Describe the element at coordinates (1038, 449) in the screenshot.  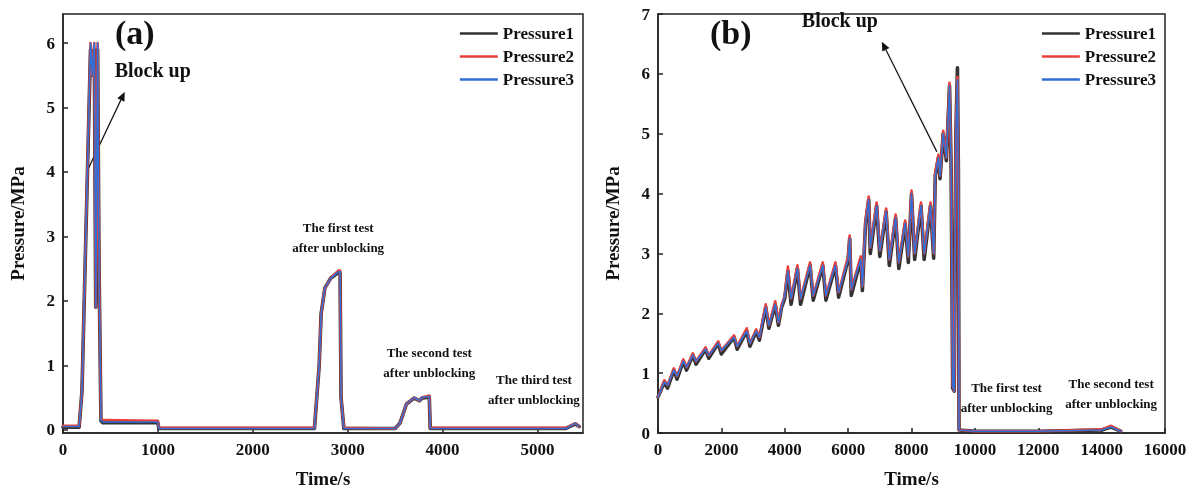
I see `x-tick-label: 12000` at that location.